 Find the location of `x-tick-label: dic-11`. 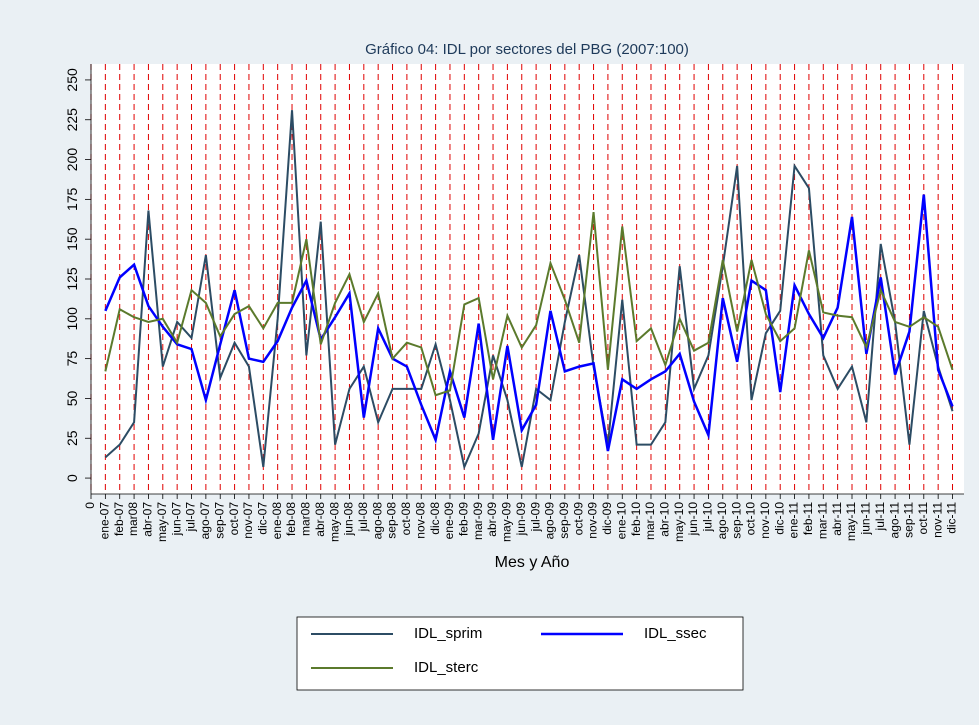

x-tick-label: dic-11 is located at coordinates (952, 518).